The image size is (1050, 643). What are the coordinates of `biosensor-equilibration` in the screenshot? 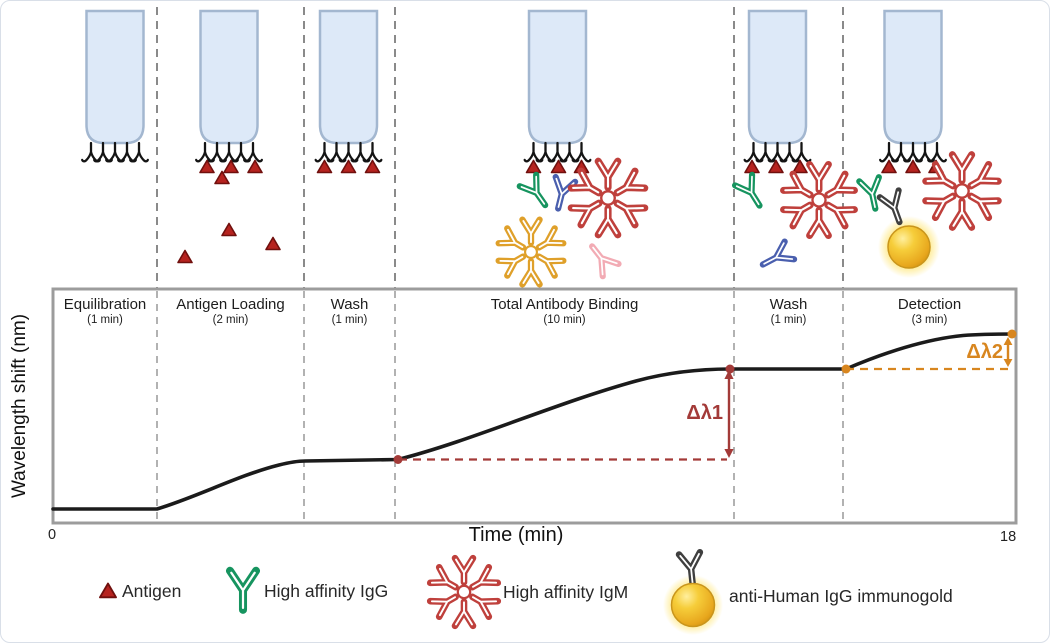 It's located at (115, 86).